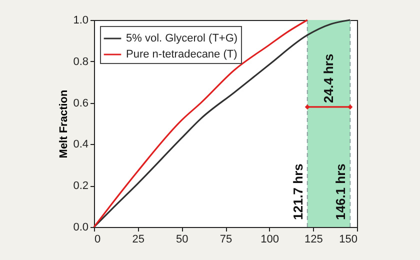 This screenshot has height=260, width=420. I want to click on y-tick-label: 1.0, so click(80, 20).